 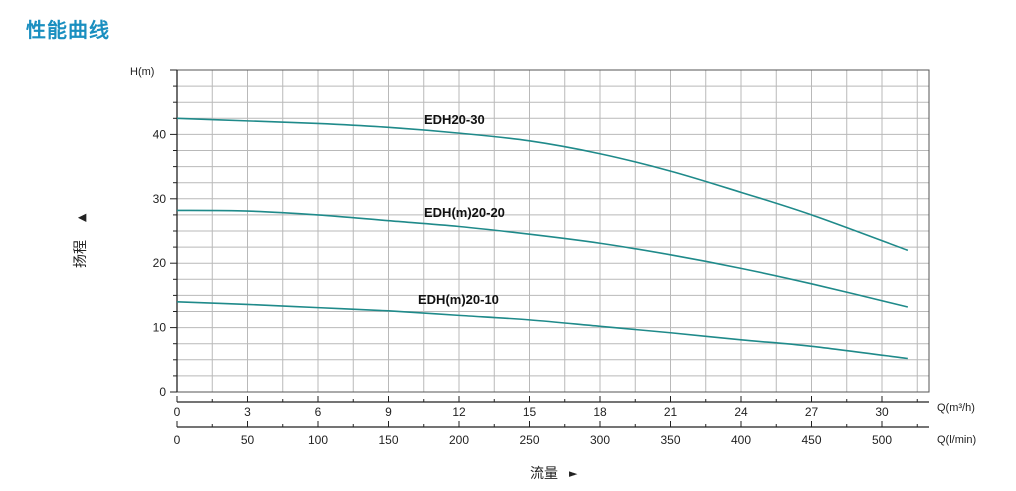 I want to click on series-label: EDH(m)20-20, so click(x=464, y=212).